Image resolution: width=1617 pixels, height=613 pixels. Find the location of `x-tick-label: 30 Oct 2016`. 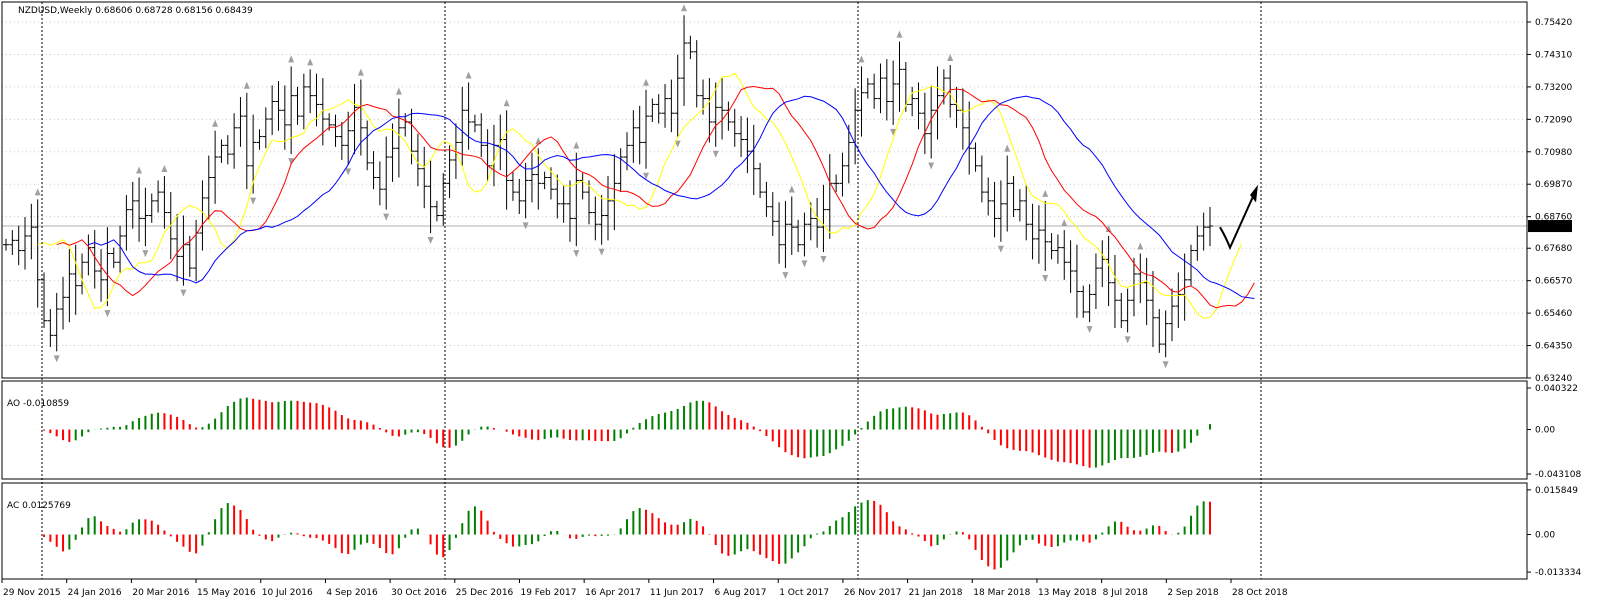

x-tick-label: 30 Oct 2016 is located at coordinates (419, 593).